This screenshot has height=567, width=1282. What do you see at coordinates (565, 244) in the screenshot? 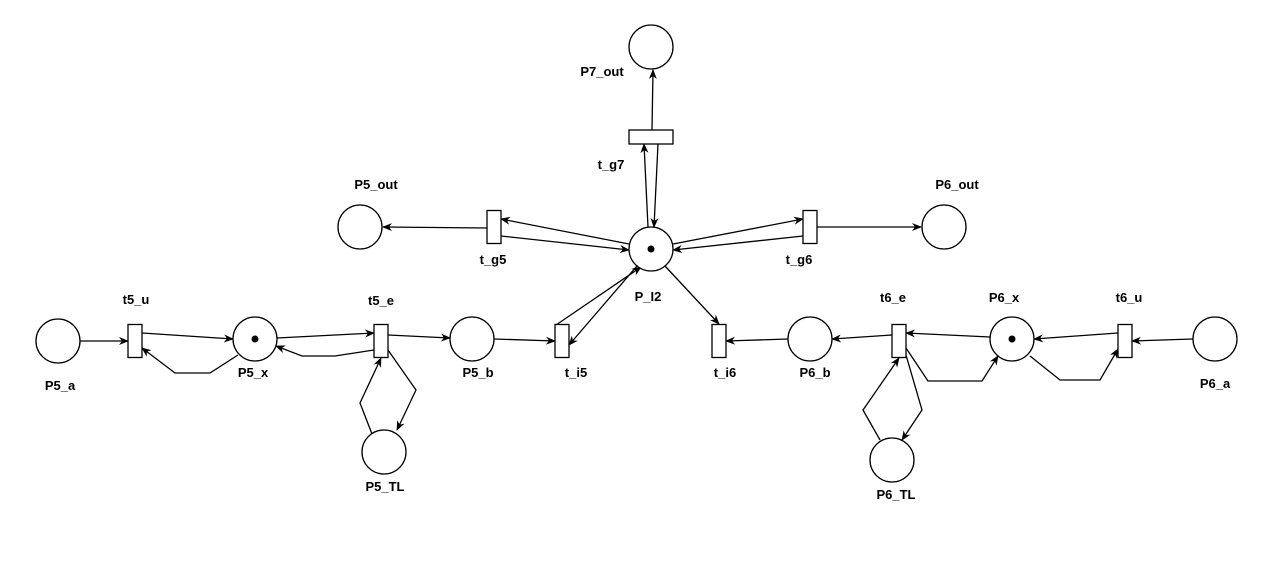
I see `arc-t_g5-to-P_I2` at bounding box center [565, 244].